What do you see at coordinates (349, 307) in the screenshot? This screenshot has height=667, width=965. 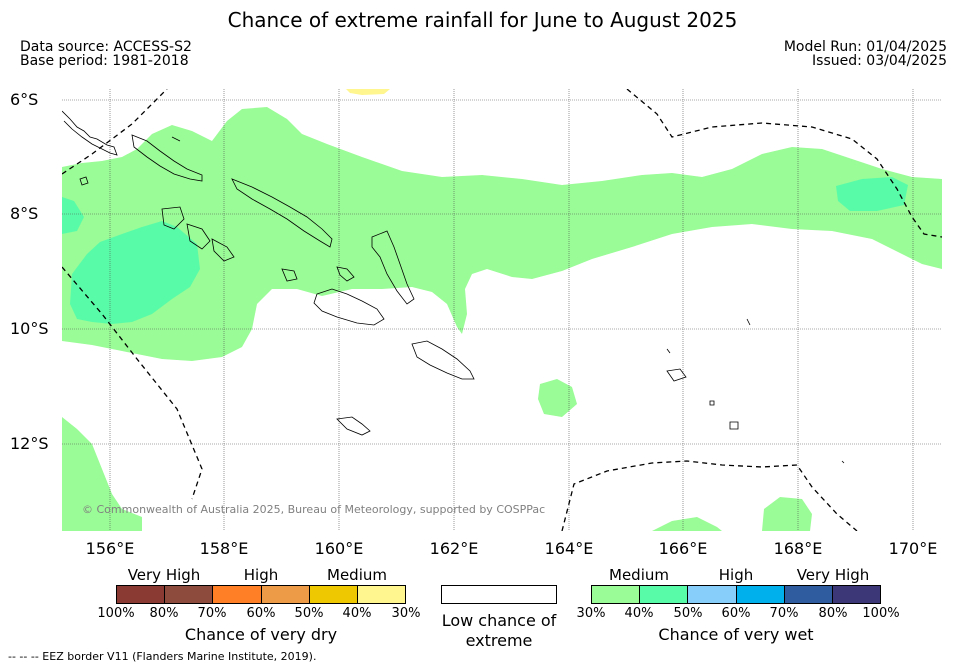 I see `guadalcanal-island` at bounding box center [349, 307].